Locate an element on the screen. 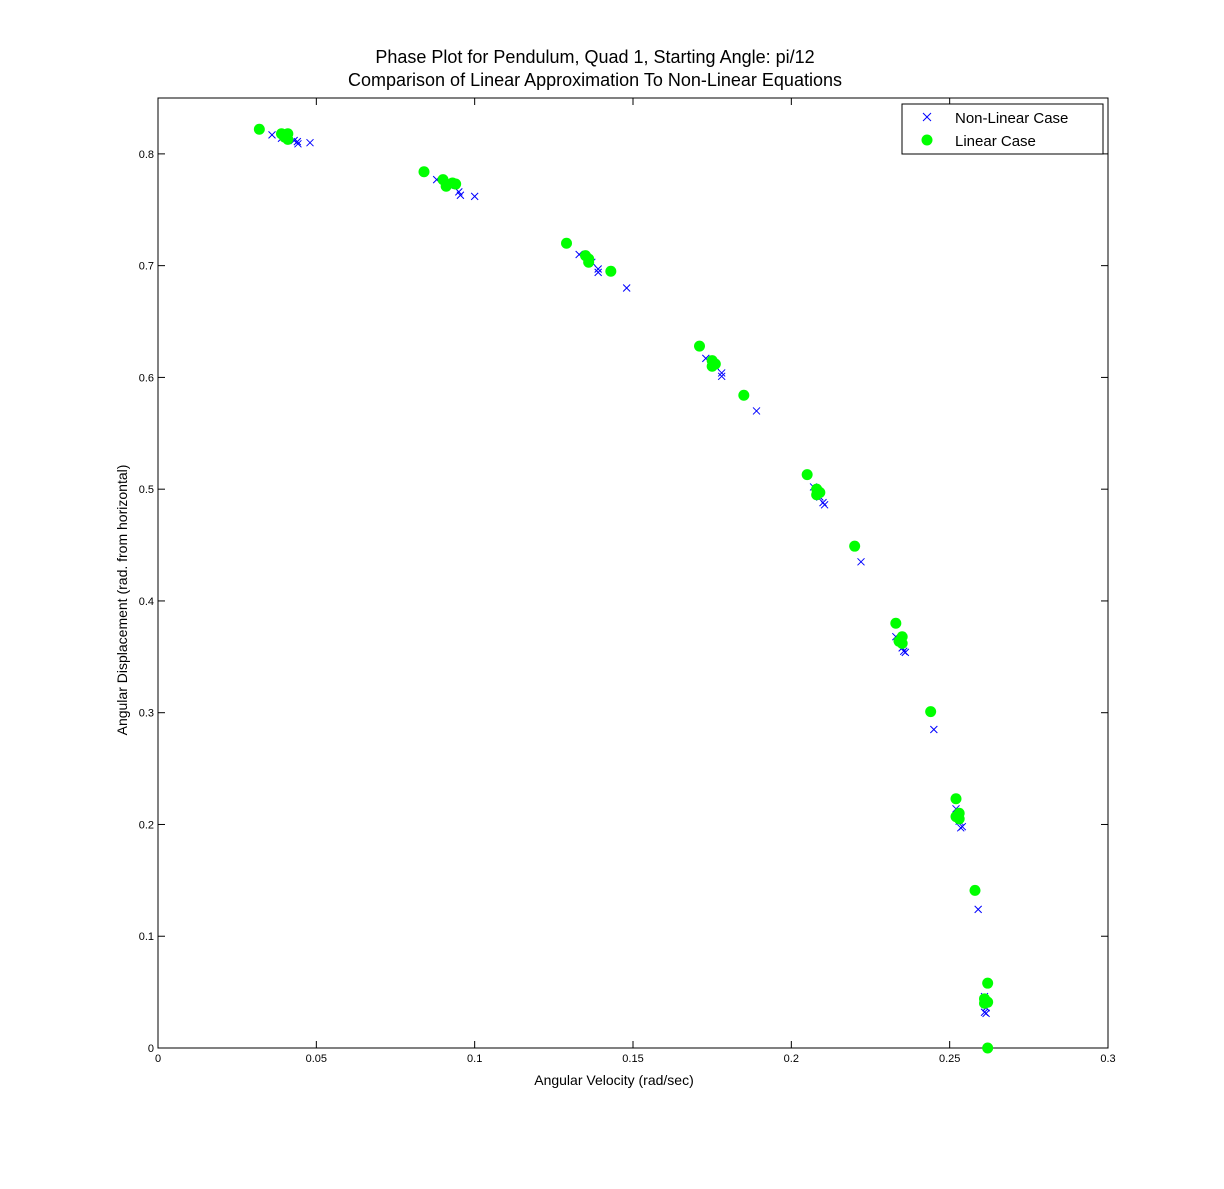 The height and width of the screenshot is (1189, 1224). y-tick-label: 0 is located at coordinates (151, 1049).